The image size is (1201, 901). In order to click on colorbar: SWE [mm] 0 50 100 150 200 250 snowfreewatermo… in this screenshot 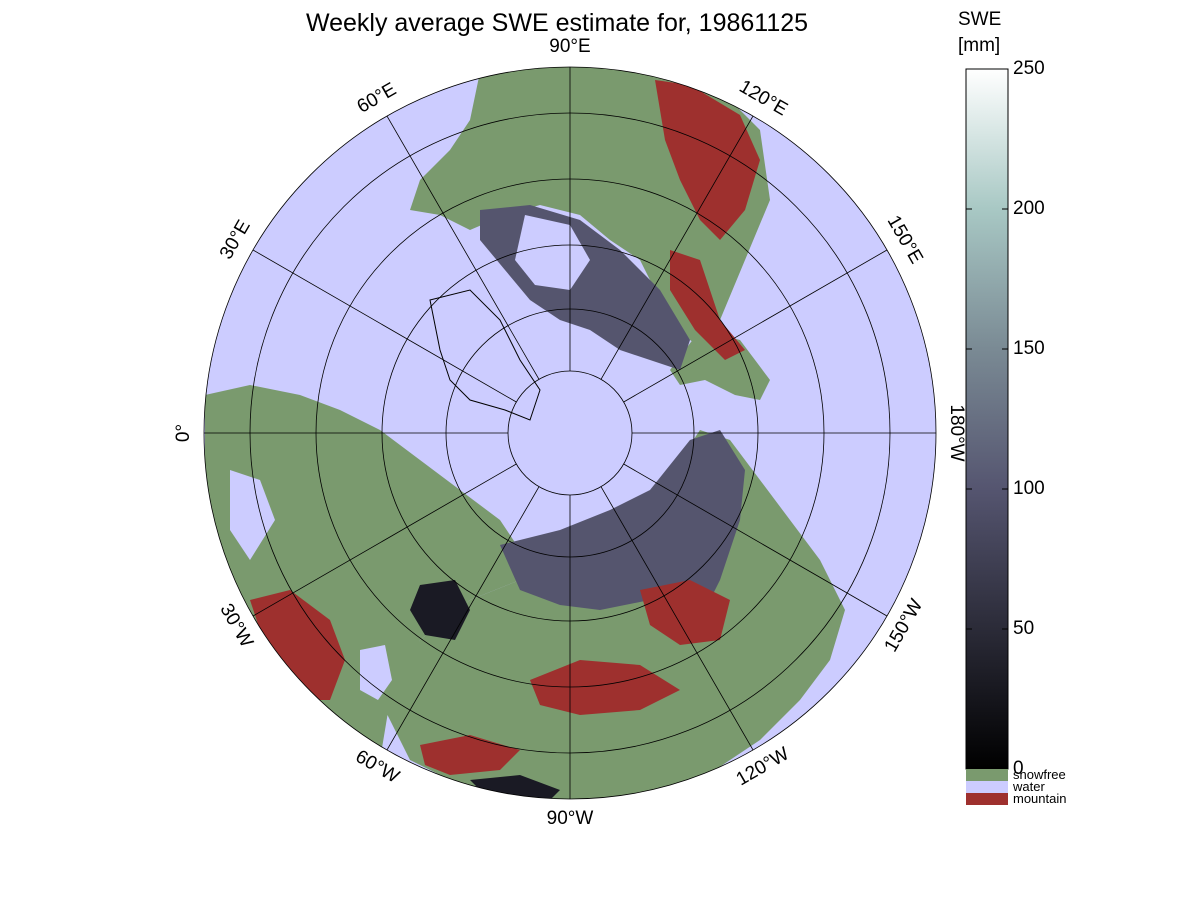, I will do `click(1012, 407)`.